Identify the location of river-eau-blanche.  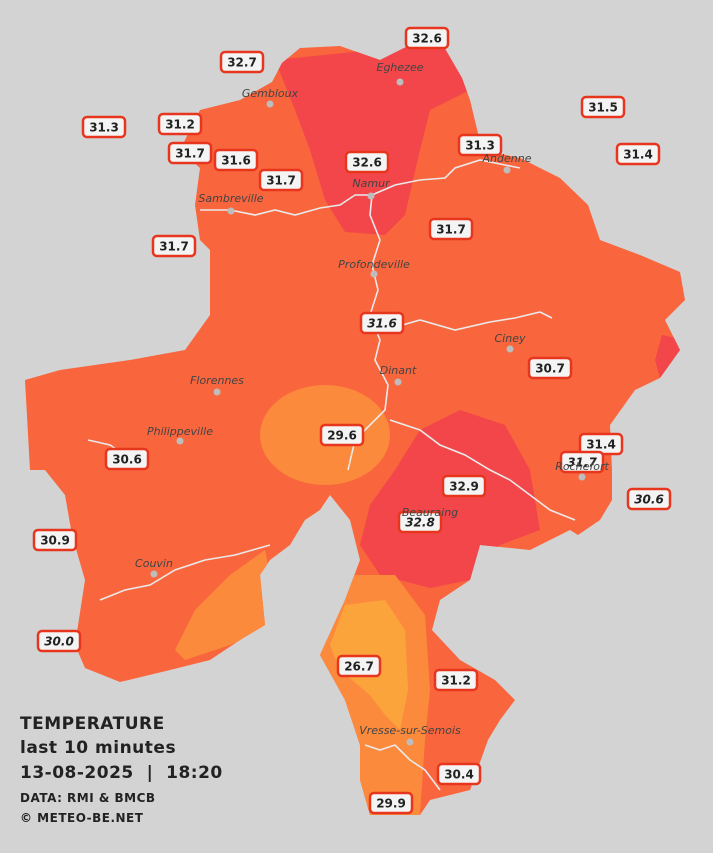
(185, 572).